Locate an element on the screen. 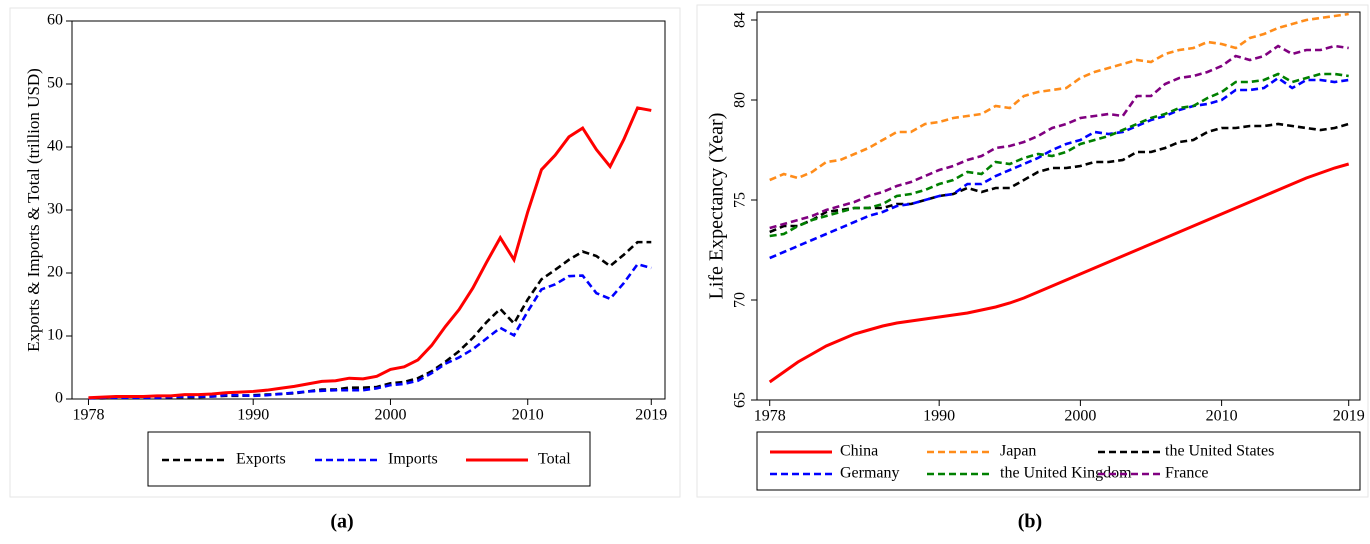 The height and width of the screenshot is (544, 1370). legend-label: France is located at coordinates (1187, 473).